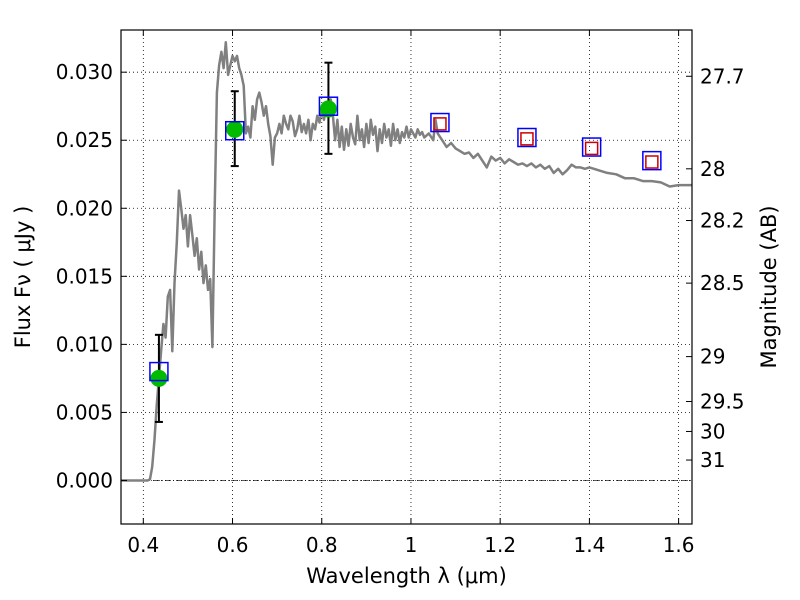 The image size is (800, 600). I want to click on y-tick-label: 0.005, so click(84, 412).